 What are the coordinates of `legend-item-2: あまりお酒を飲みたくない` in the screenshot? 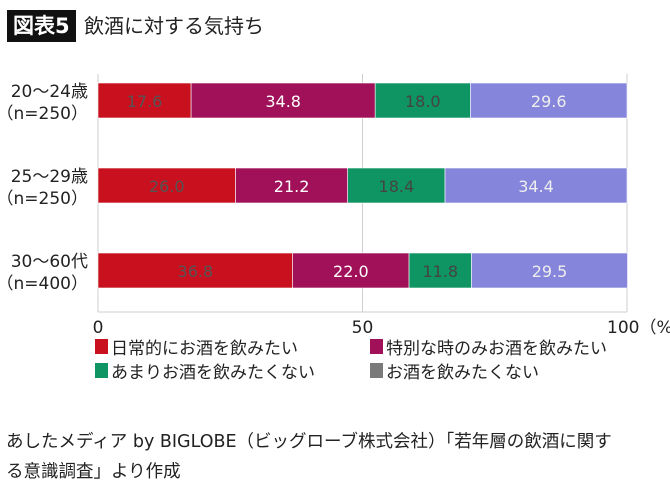 It's located at (205, 370).